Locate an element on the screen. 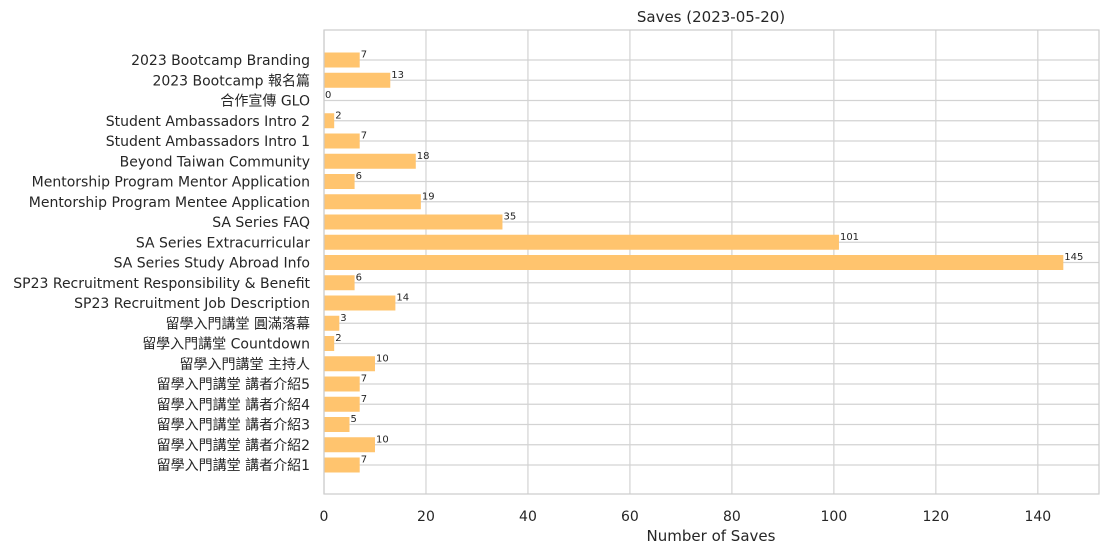 This screenshot has height=556, width=1109. category-label: 留學入門講堂 講者介紹2 is located at coordinates (233, 446).